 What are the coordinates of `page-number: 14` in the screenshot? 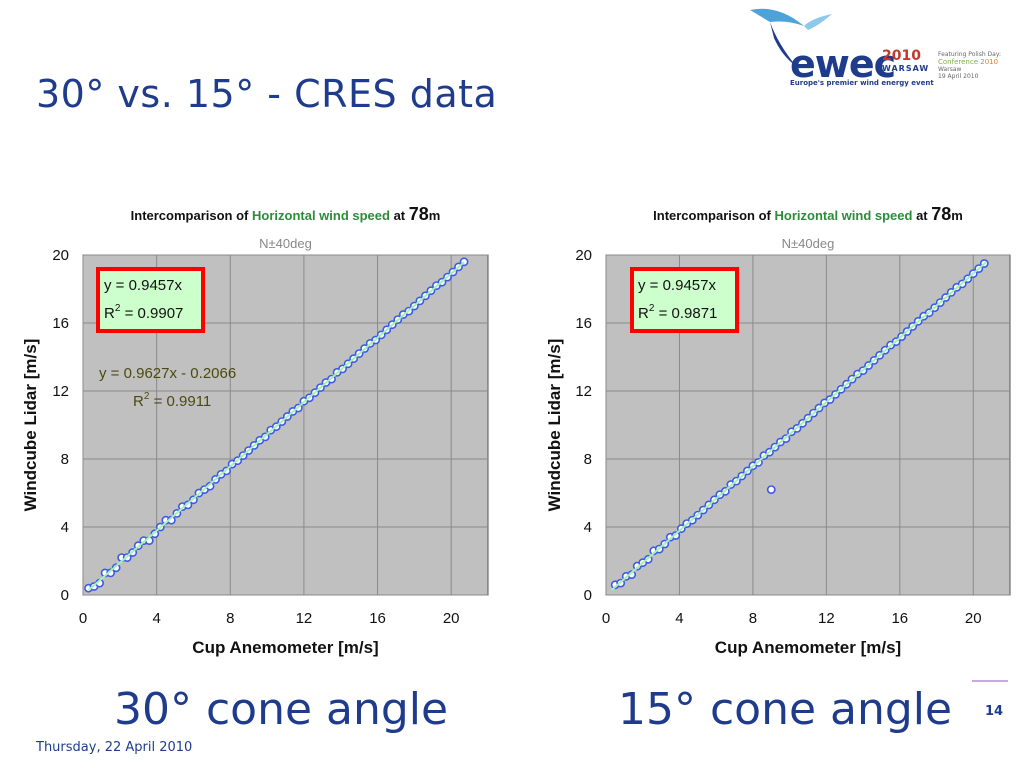 It's located at (994, 711).